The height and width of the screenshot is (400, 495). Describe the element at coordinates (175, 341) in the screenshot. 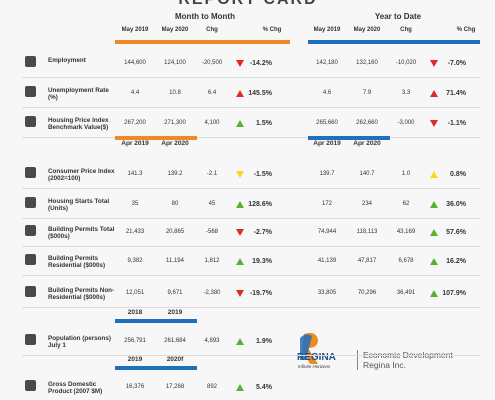

I see `cell: 261,684` at that location.